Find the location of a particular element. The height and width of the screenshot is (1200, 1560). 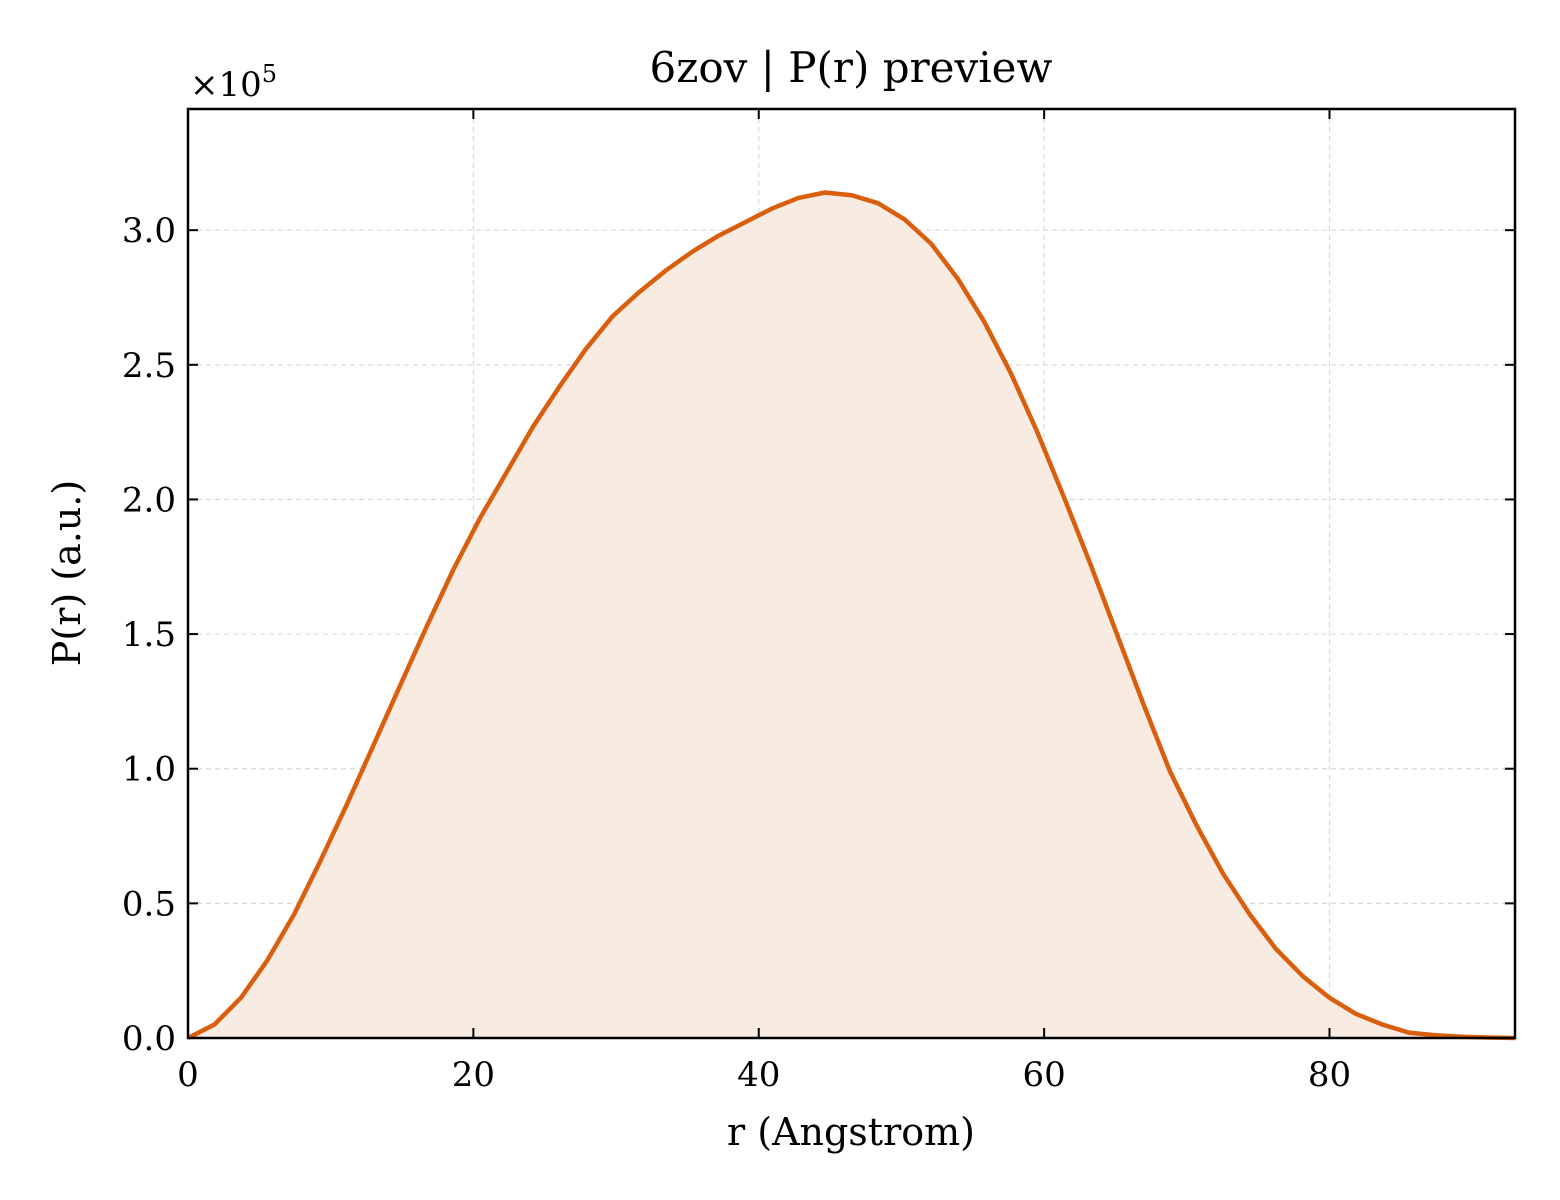

y-tick-label: 3.0 is located at coordinates (149, 231).